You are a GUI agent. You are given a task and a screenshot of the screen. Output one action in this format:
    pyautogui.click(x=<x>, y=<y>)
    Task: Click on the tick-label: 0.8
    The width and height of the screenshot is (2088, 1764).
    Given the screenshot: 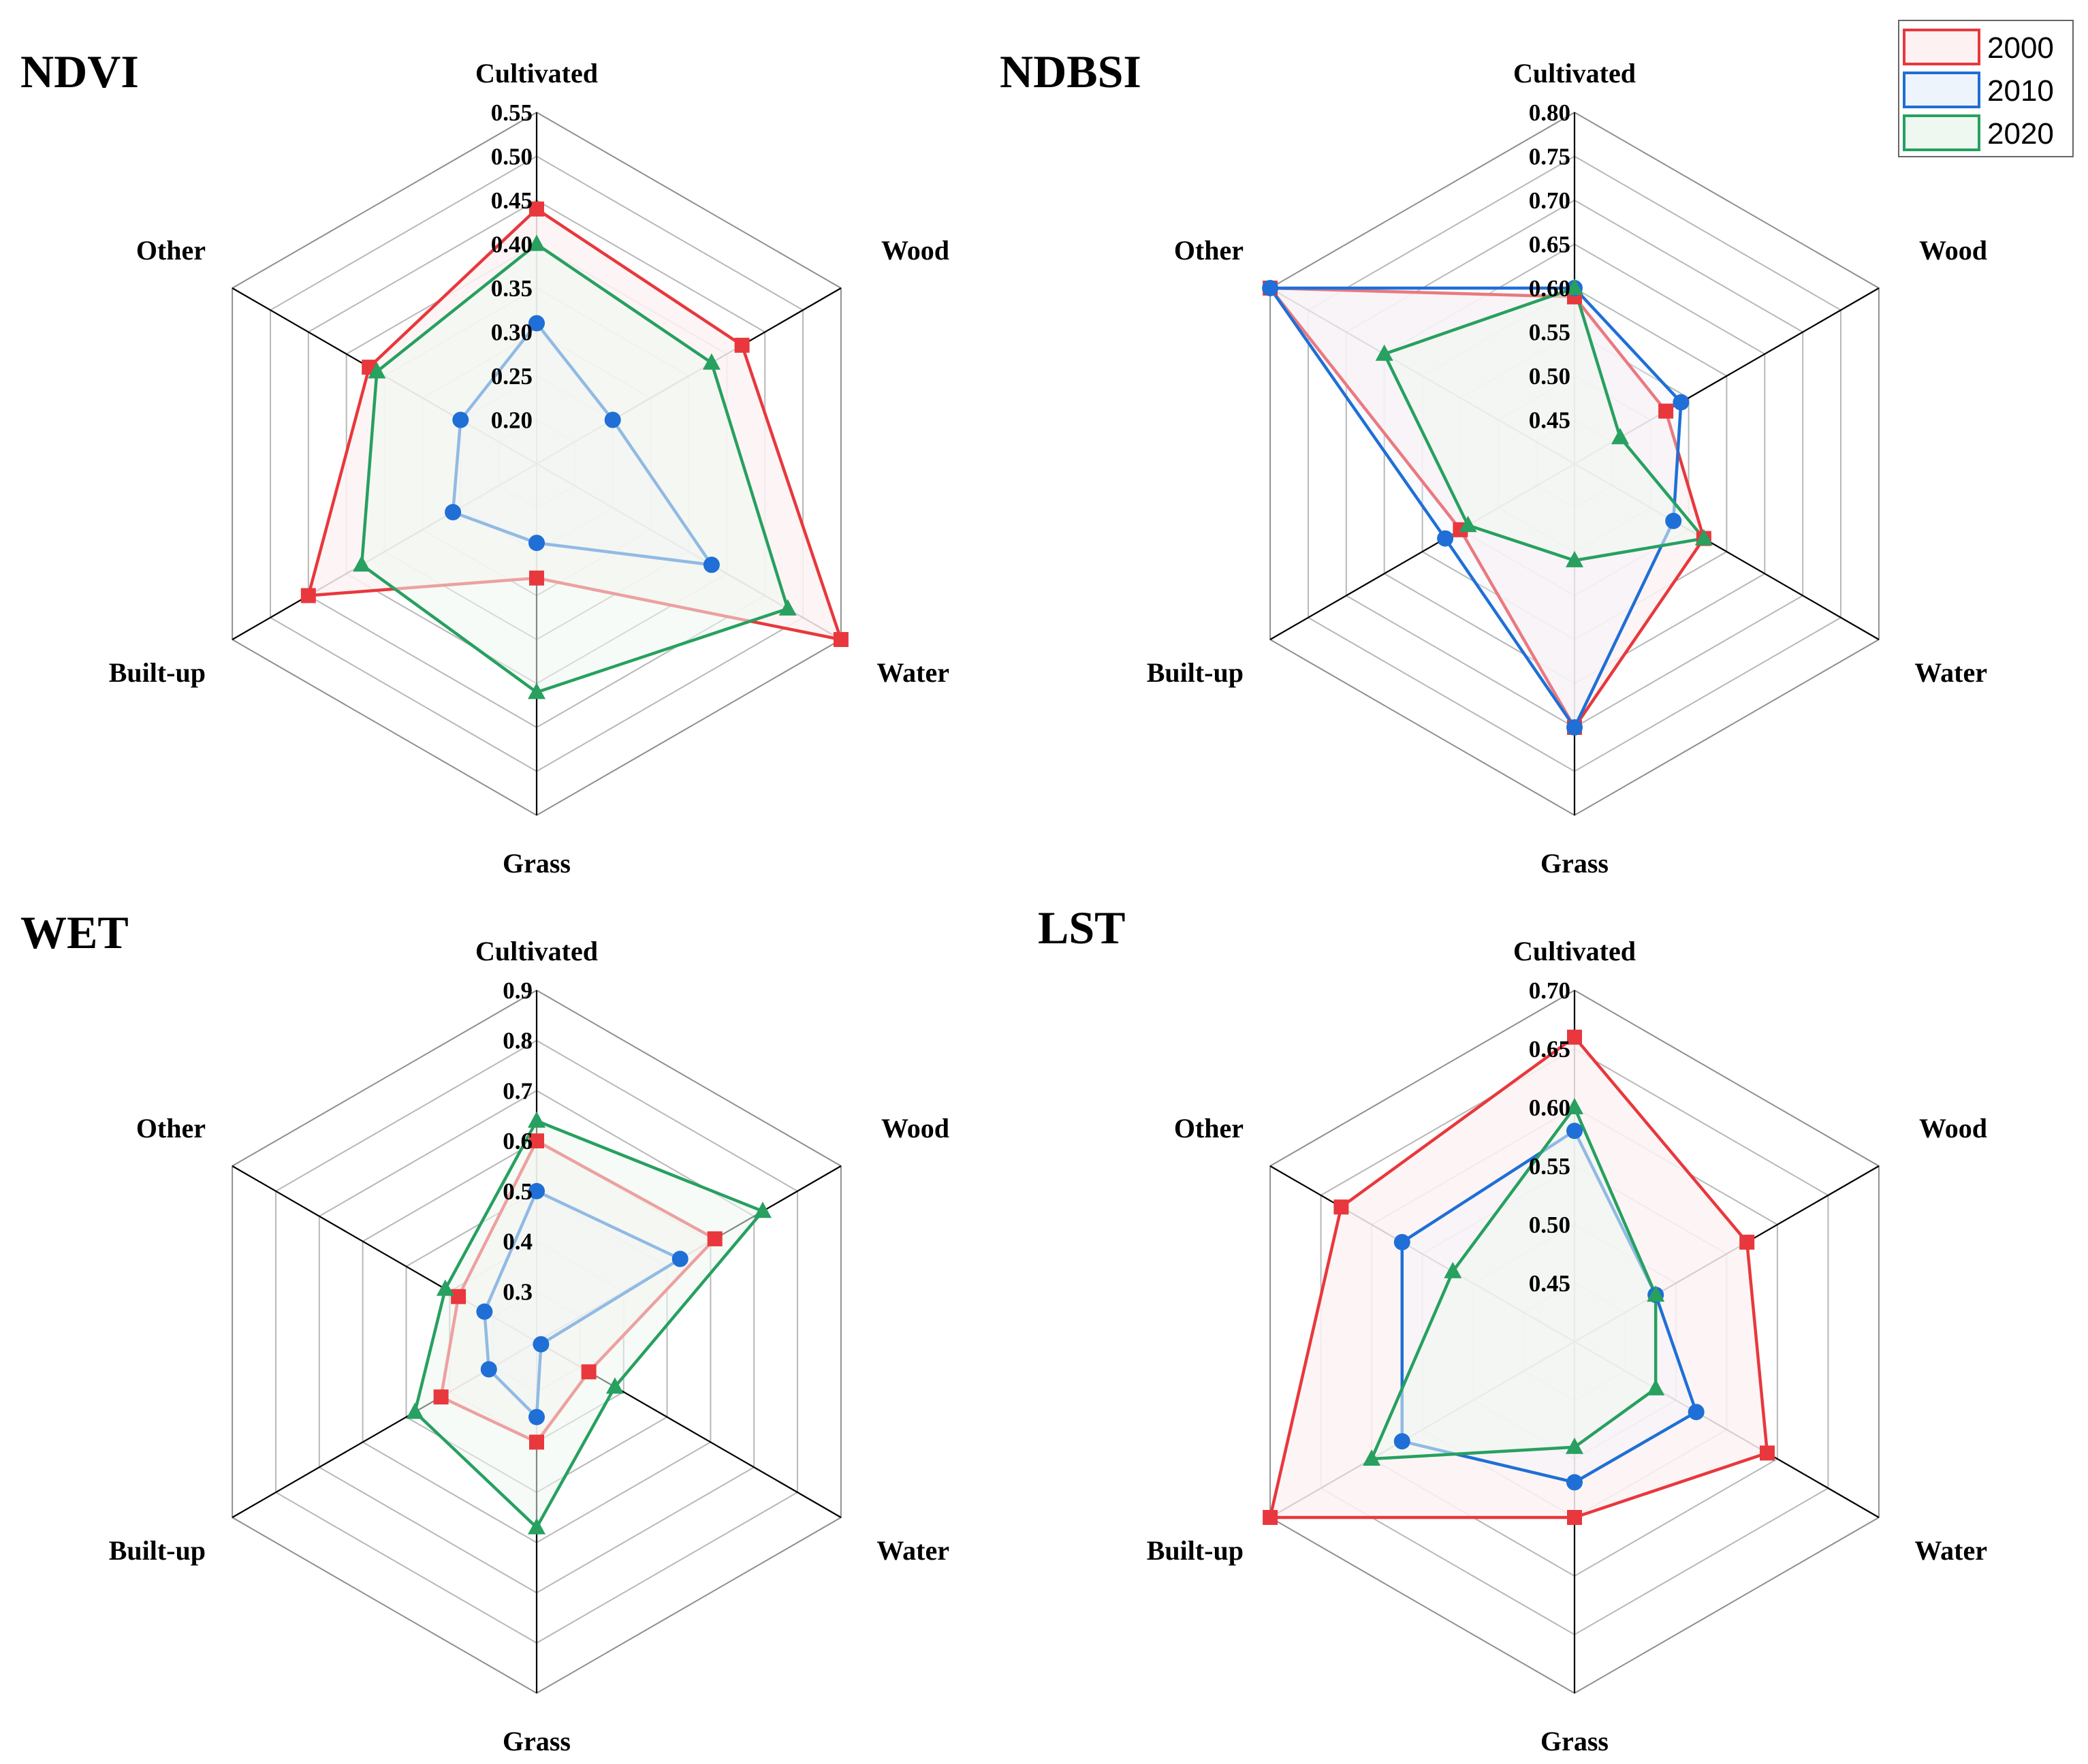 What is the action you would take?
    pyautogui.click(x=518, y=1041)
    